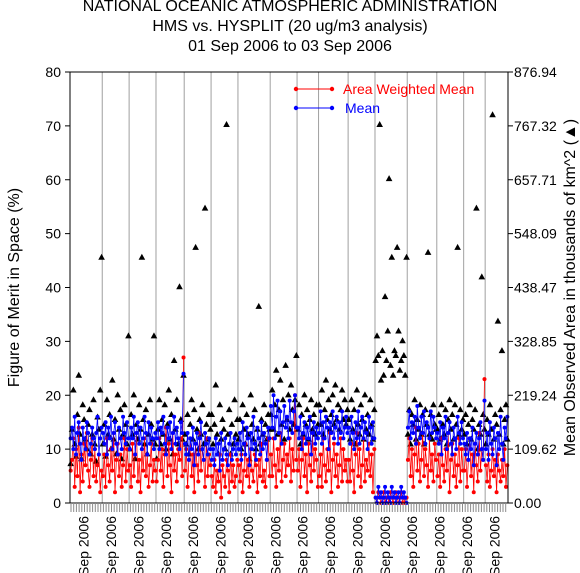 This screenshot has width=580, height=573. Describe the element at coordinates (332, 89) in the screenshot. I see `legend-marker` at that location.